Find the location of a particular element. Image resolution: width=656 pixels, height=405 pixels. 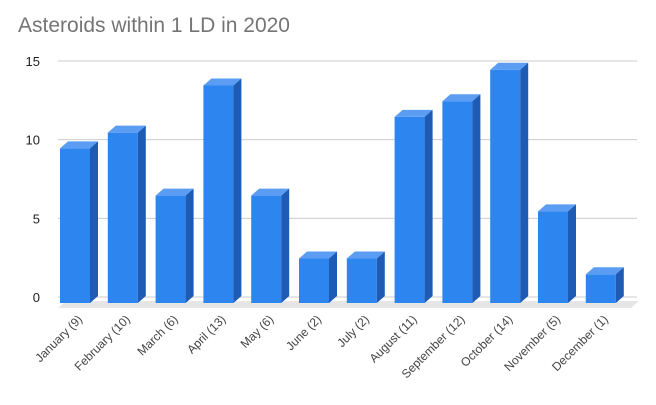

chart-title: Asteroids within 1 LD in 2020 is located at coordinates (154, 25).